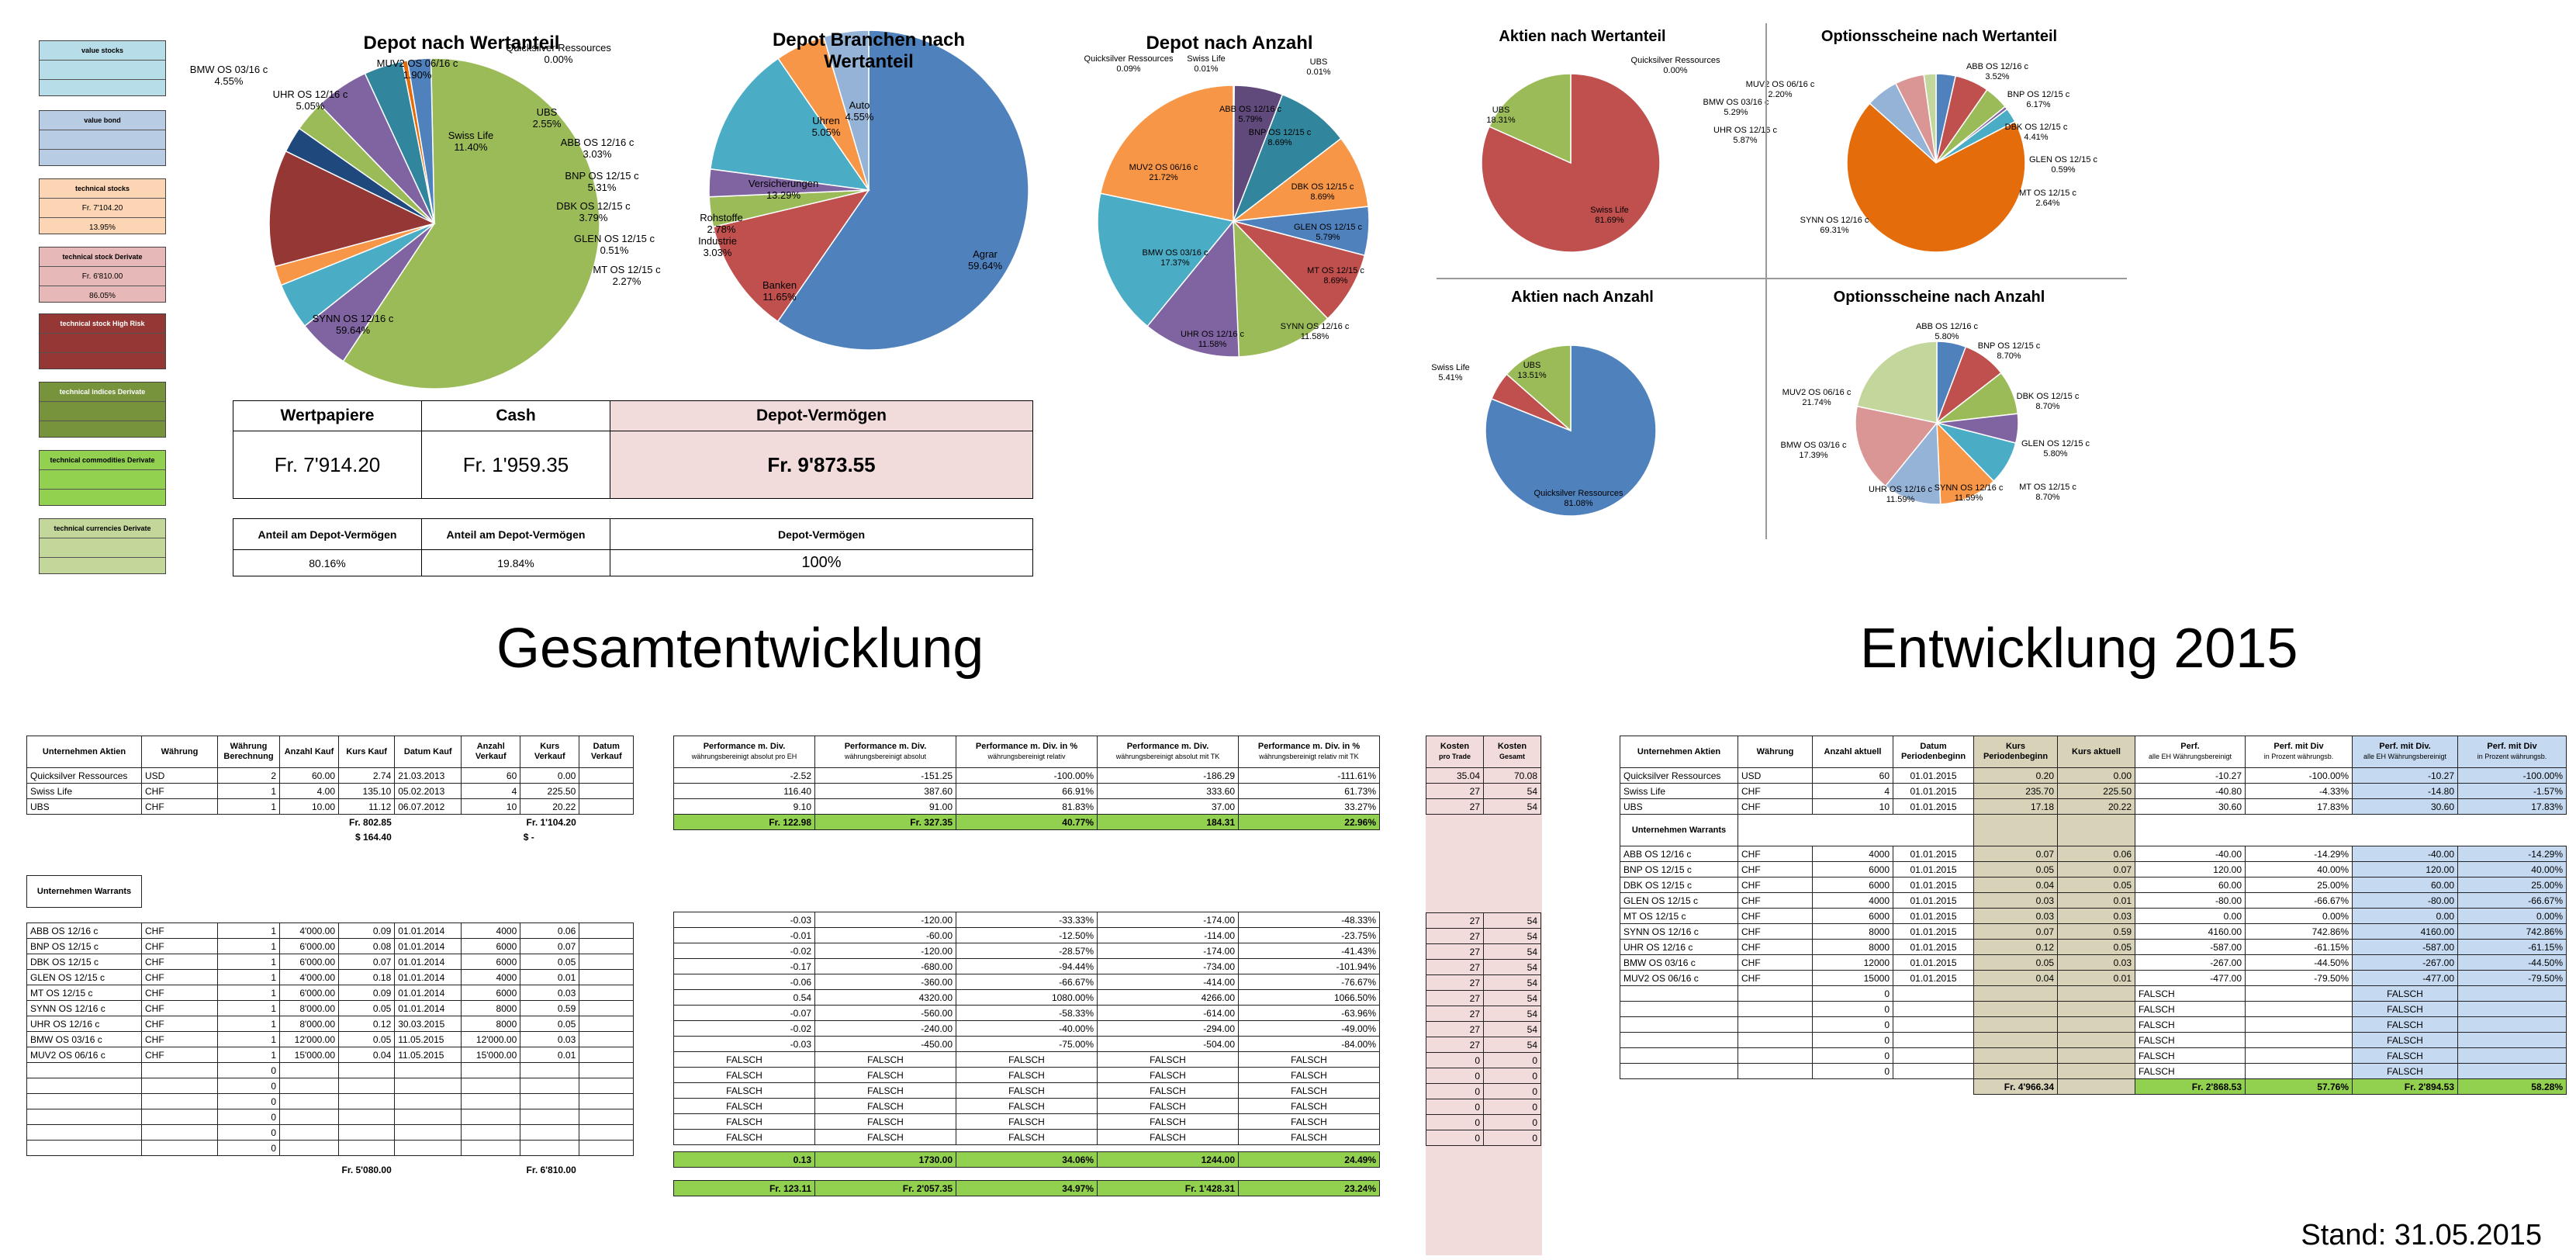  What do you see at coordinates (515, 465) in the screenshot?
I see `summary-value-cash: Fr. 1'959.35` at bounding box center [515, 465].